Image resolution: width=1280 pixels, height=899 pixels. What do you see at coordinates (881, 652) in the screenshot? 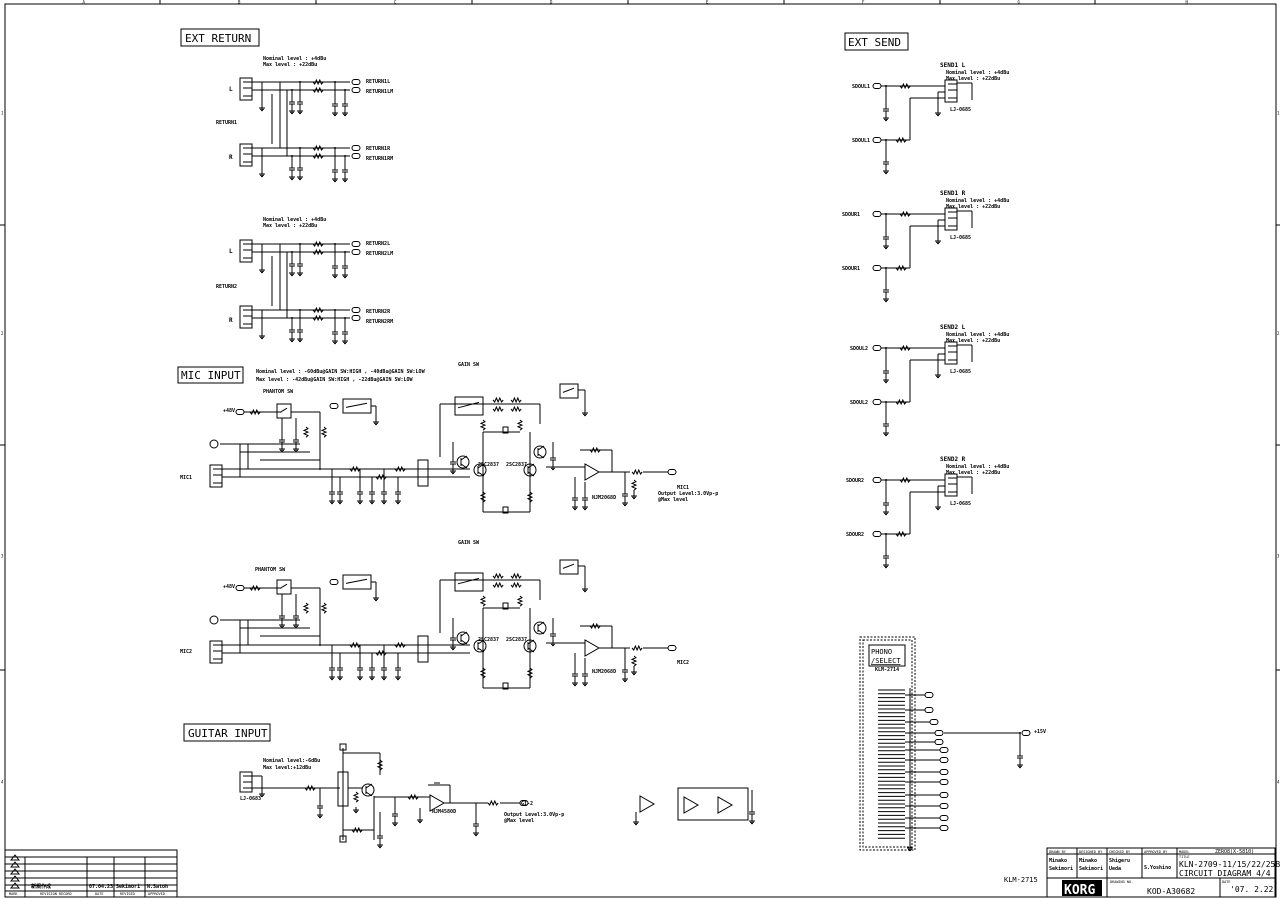
I see `phono-title-line1: PHONO` at bounding box center [881, 652].